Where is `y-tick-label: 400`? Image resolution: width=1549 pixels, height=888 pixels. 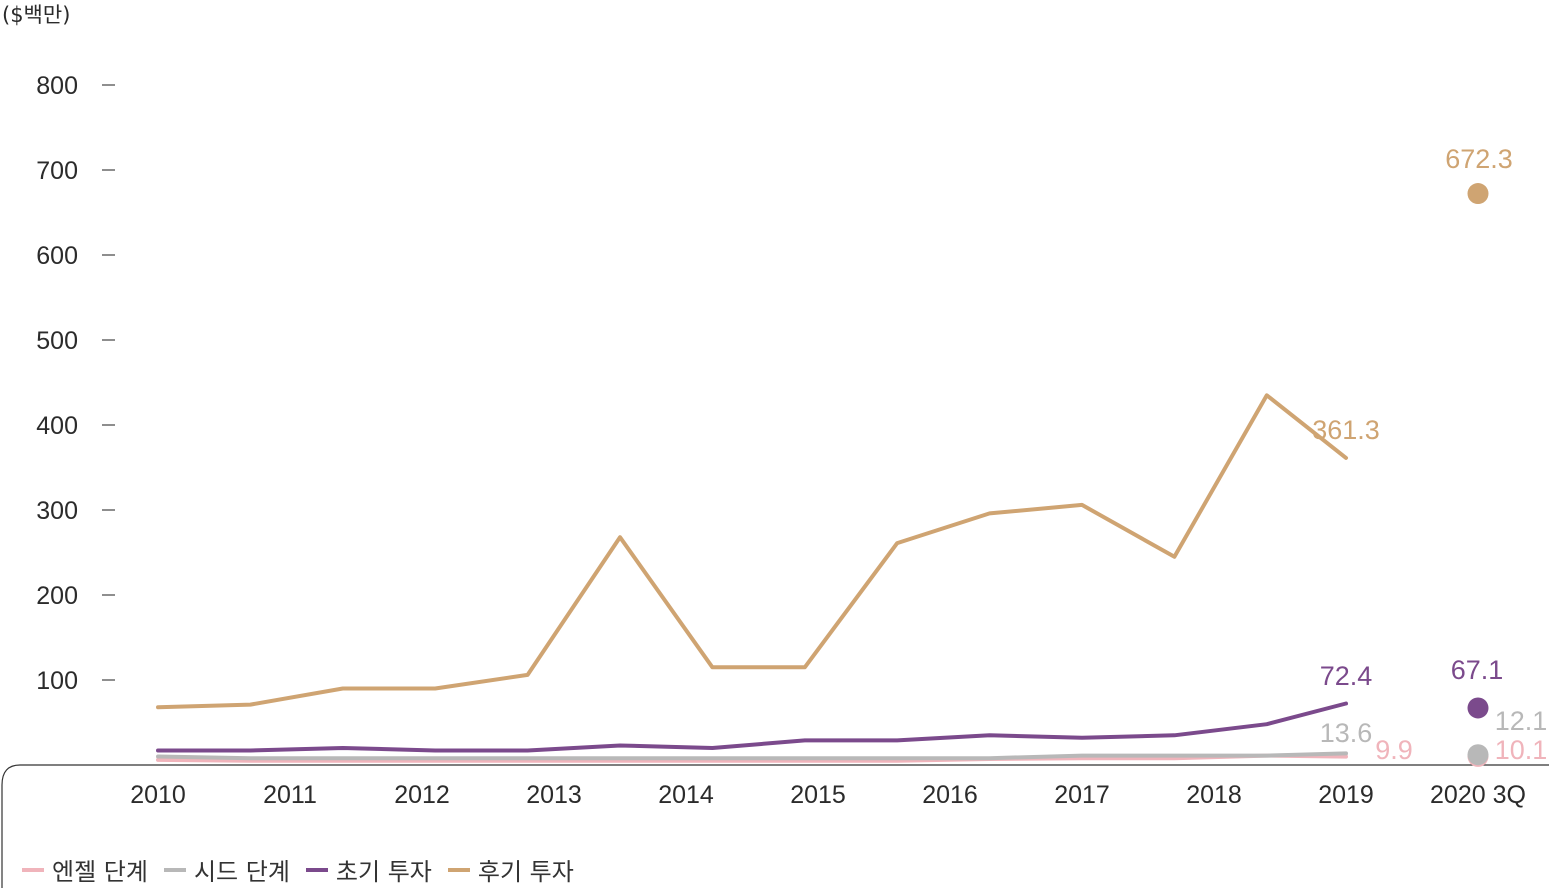
y-tick-label: 400 is located at coordinates (57, 426).